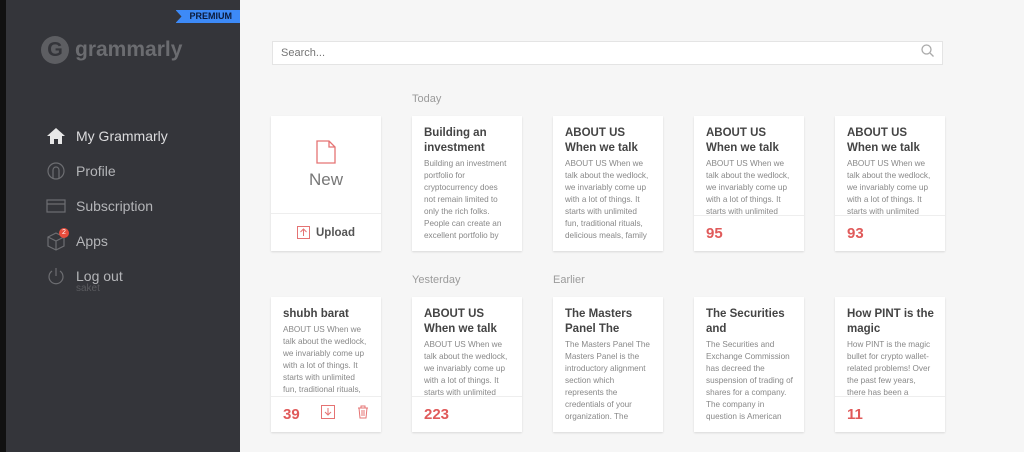 The width and height of the screenshot is (1024, 452). I want to click on window-edge, so click(3, 226).